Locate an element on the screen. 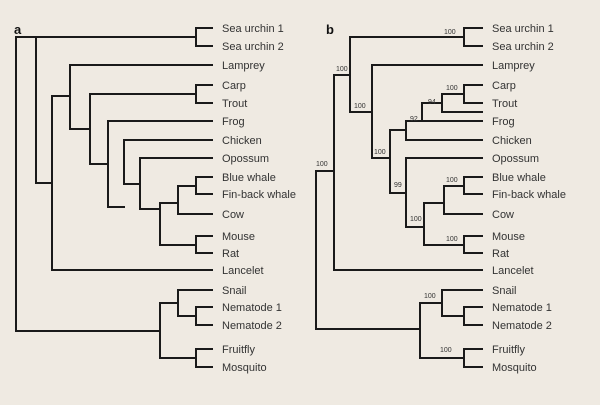 This screenshot has width=600, height=405. support-value: 99 is located at coordinates (398, 185).